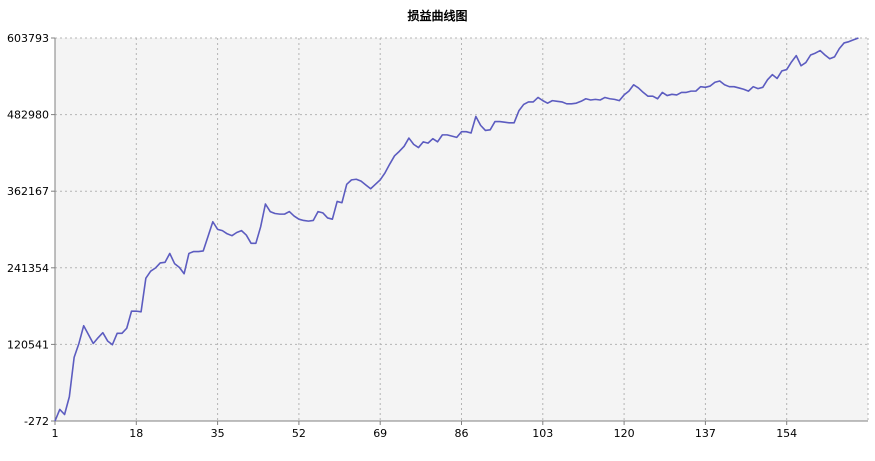 Image resolution: width=875 pixels, height=461 pixels. What do you see at coordinates (28, 344) in the screenshot?
I see `y-tick-label: 120541` at bounding box center [28, 344].